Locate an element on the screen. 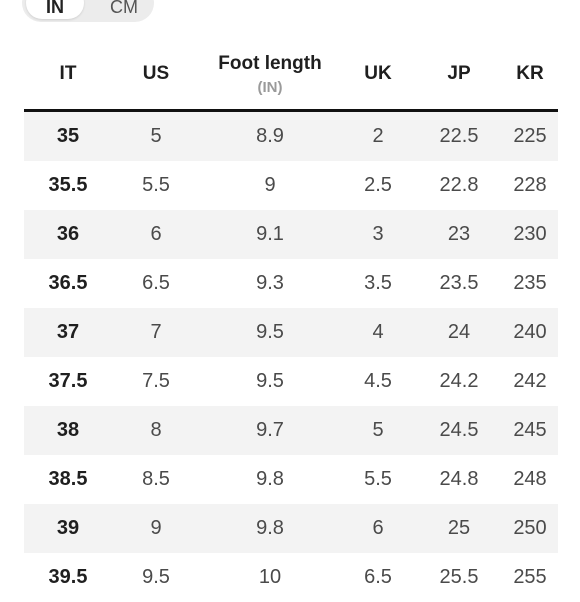 The height and width of the screenshot is (602, 580). header-jp: JP is located at coordinates (459, 74).